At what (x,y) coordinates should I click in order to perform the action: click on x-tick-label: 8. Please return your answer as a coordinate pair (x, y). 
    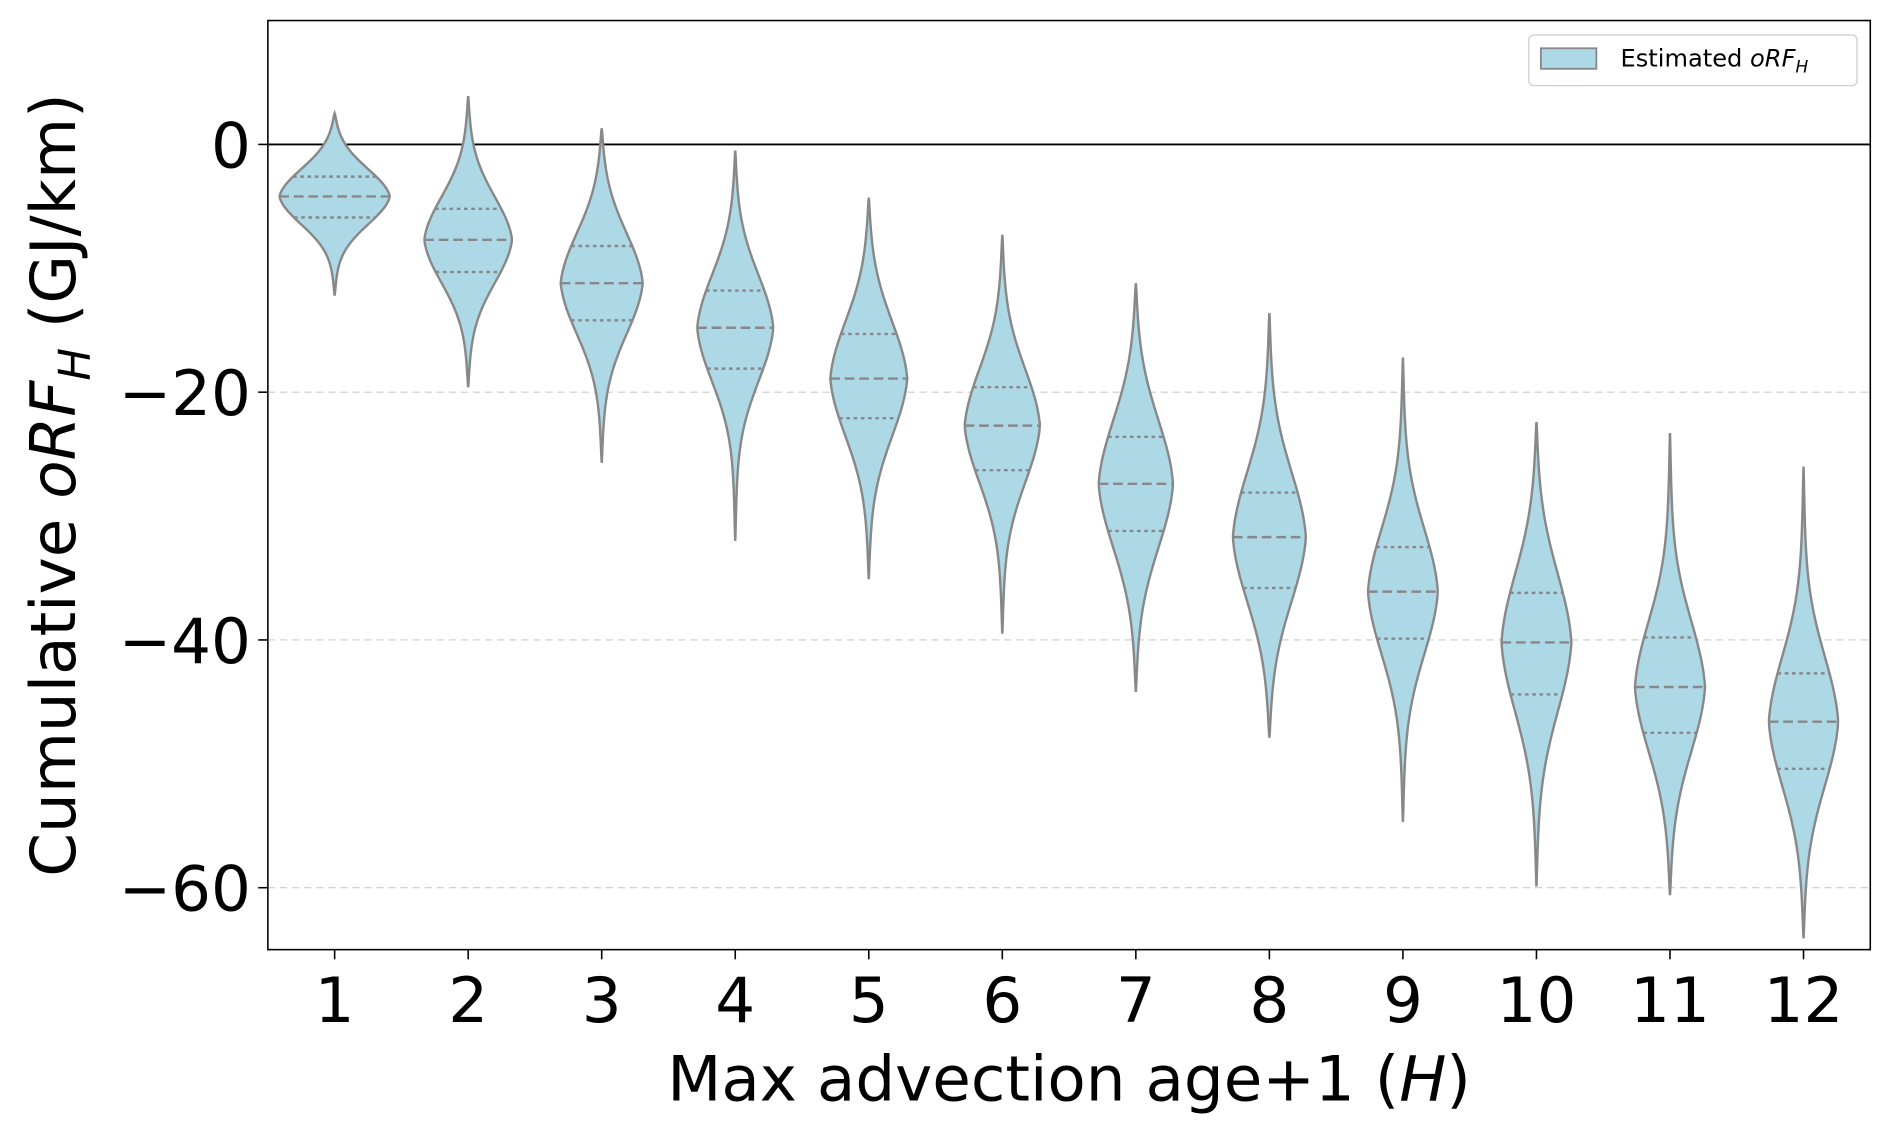
    Looking at the image, I should click on (1269, 1000).